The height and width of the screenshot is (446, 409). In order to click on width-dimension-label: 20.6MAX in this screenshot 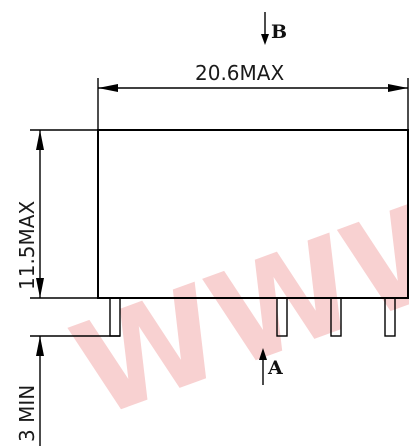, I will do `click(239, 73)`.